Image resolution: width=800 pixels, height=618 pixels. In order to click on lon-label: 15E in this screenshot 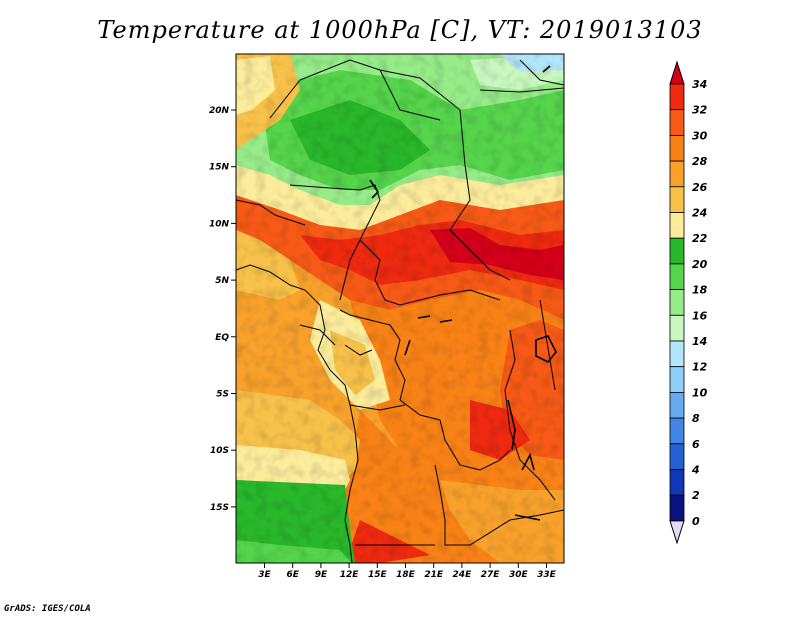, I will do `click(378, 575)`.